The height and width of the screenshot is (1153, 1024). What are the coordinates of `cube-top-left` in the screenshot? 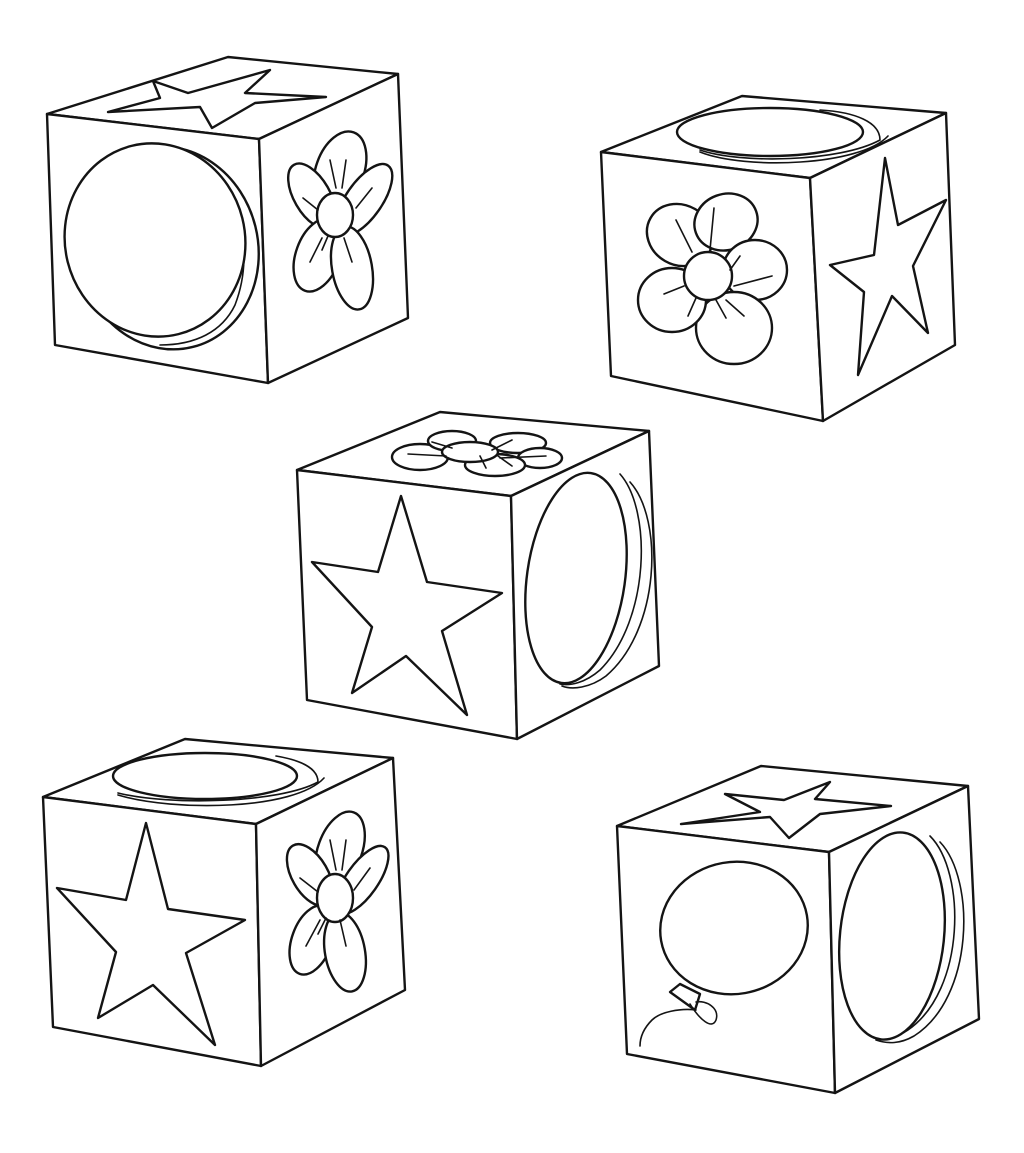 It's located at (227, 220).